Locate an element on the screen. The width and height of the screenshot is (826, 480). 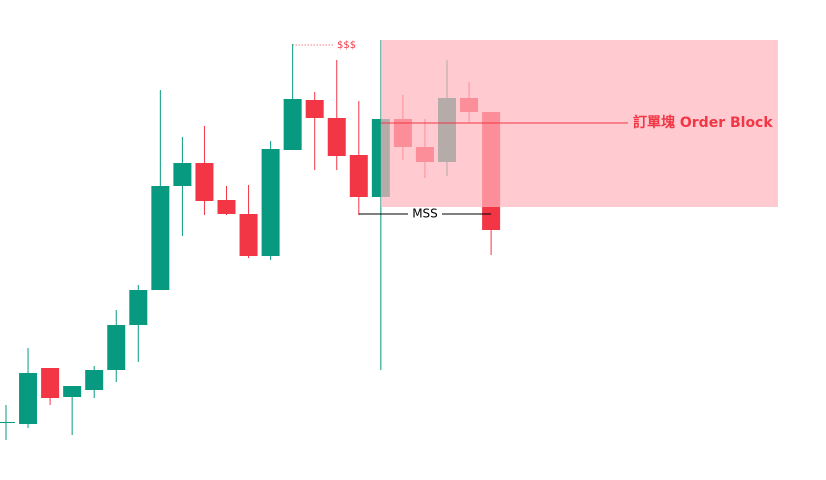
liquidity-label: $$$ is located at coordinates (346, 45).